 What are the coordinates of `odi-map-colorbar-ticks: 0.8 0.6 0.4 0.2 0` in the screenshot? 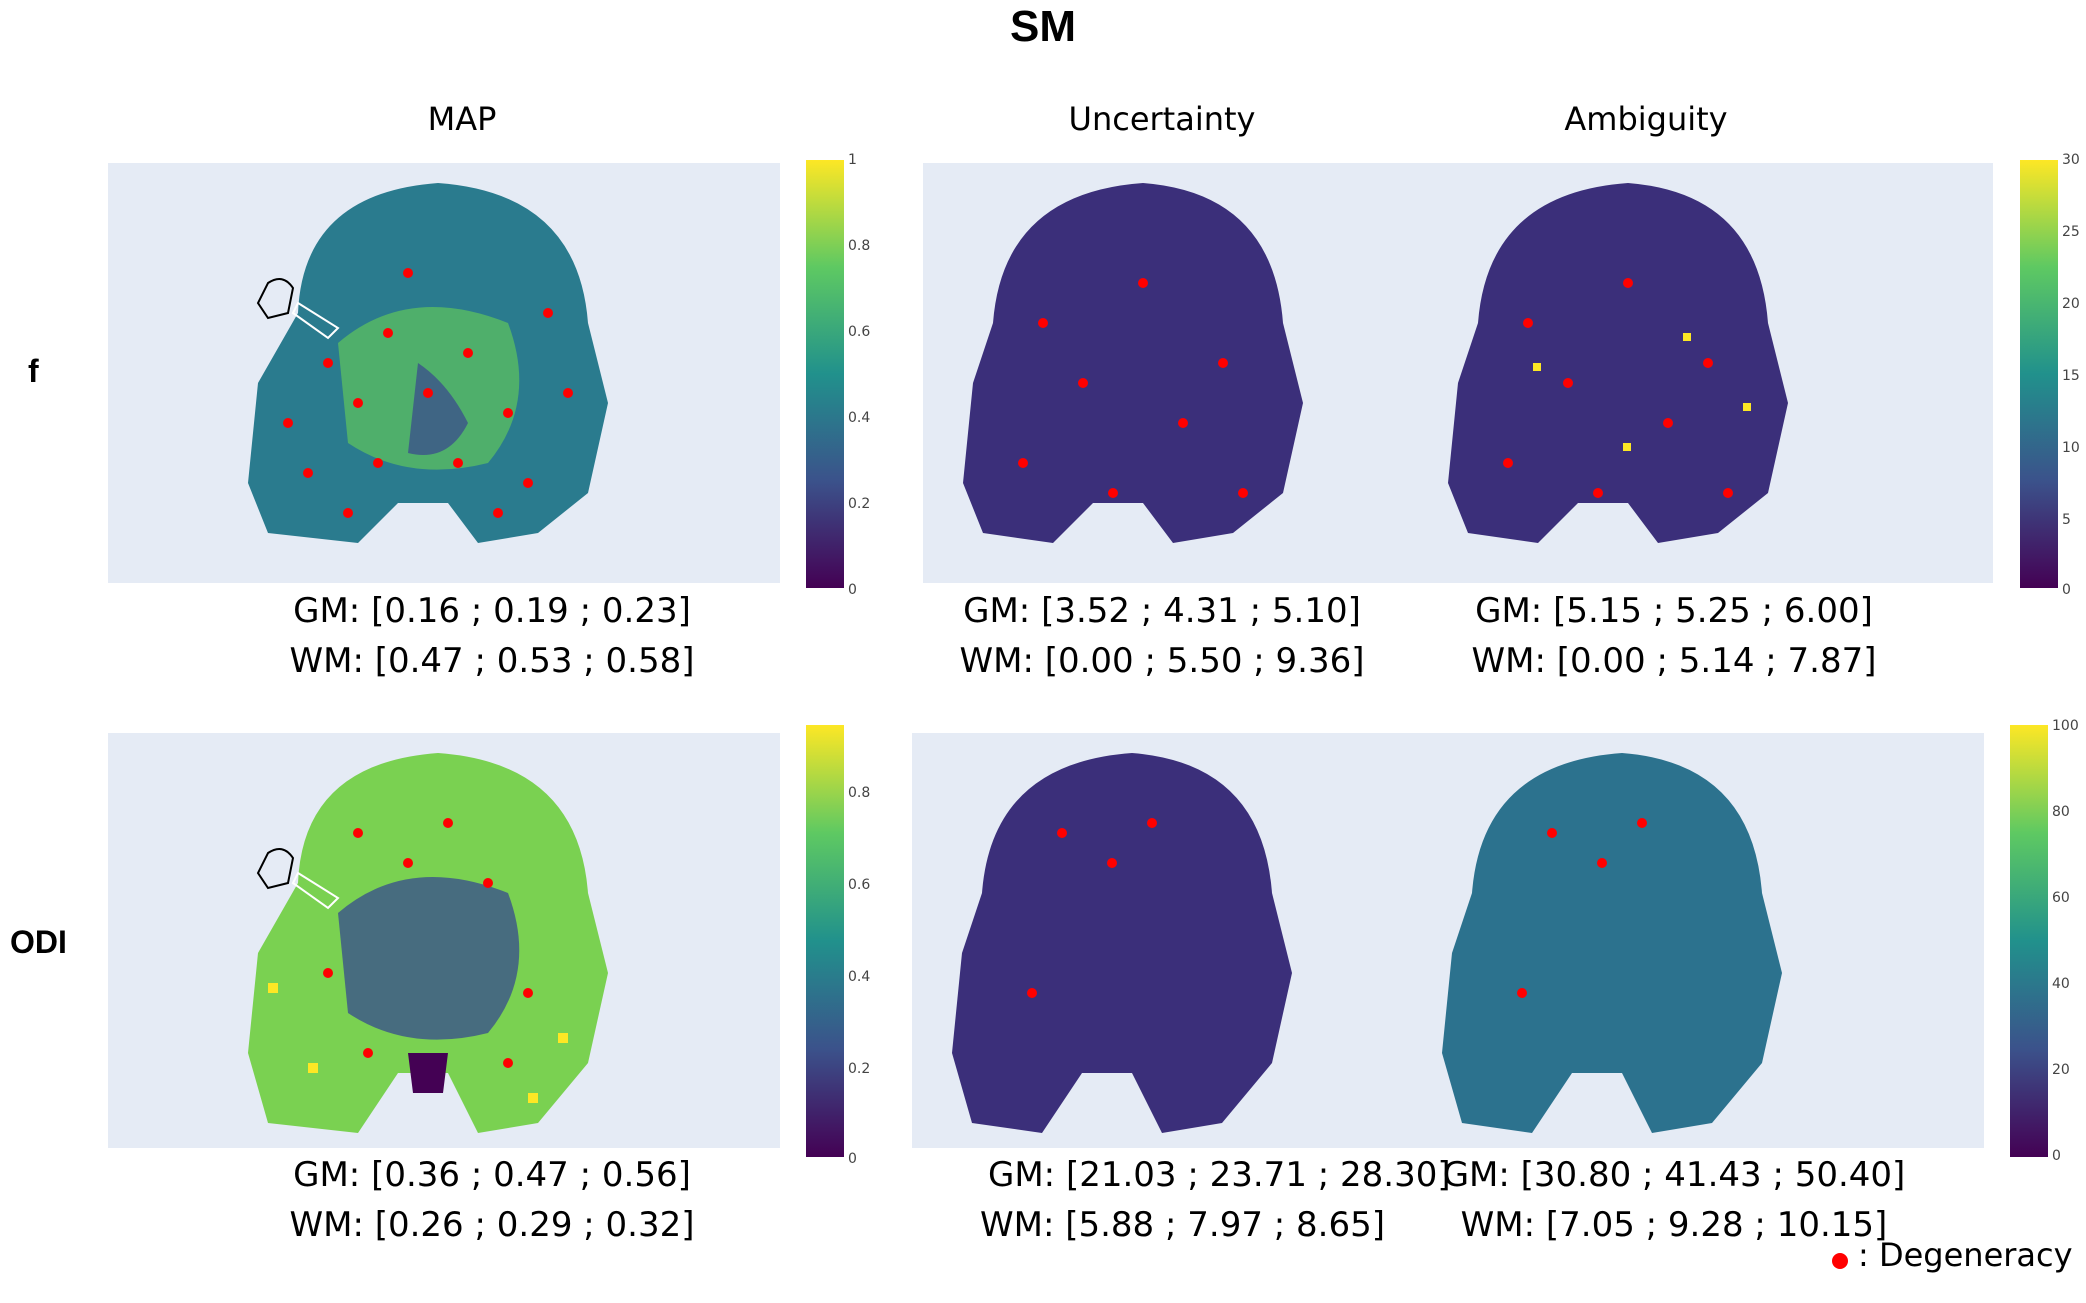 It's located at (868, 976).